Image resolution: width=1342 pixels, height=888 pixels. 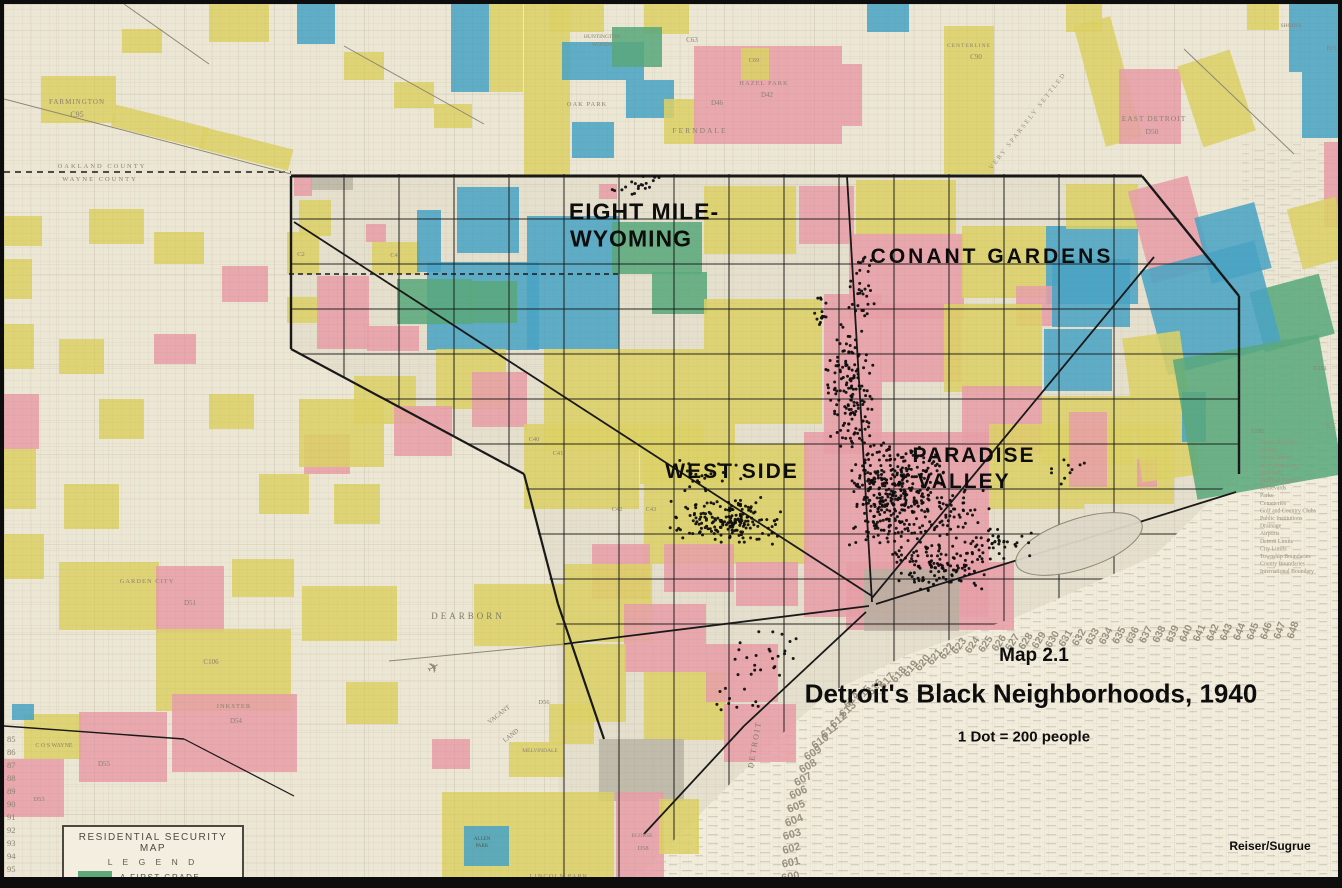 What do you see at coordinates (692, 40) in the screenshot?
I see `place-label: C63` at bounding box center [692, 40].